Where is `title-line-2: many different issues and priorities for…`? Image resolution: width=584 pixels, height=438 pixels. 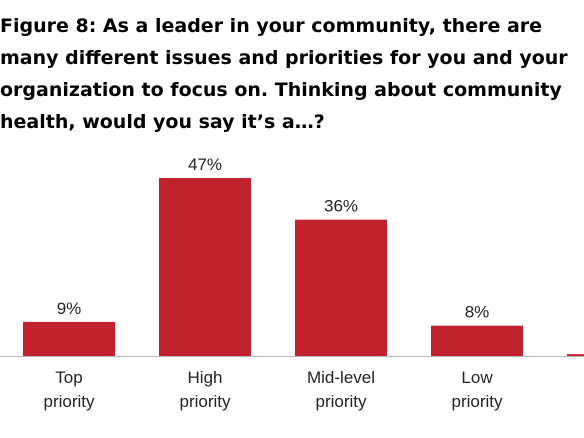 title-line-2: many different issues and priorities for… is located at coordinates (284, 58).